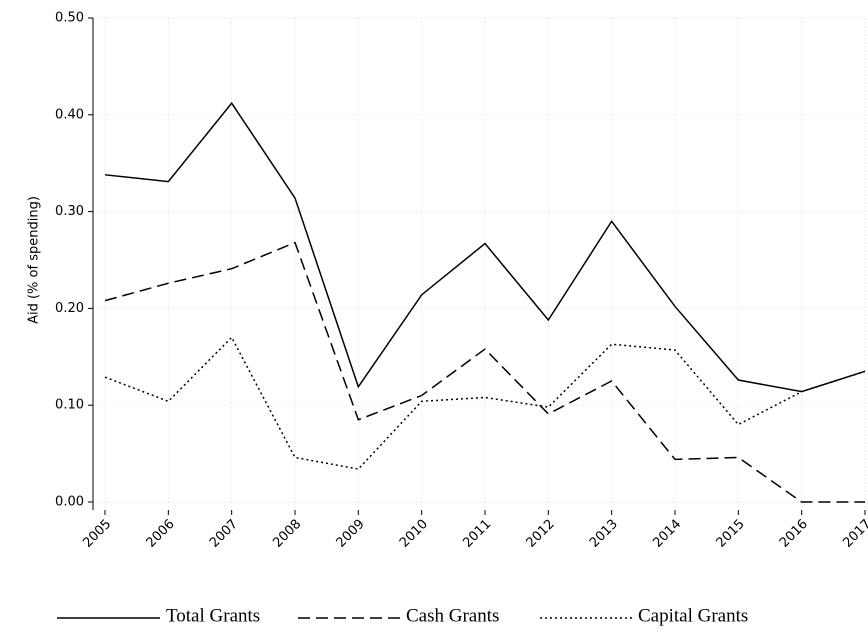 The image size is (868, 631). Describe the element at coordinates (69, 308) in the screenshot. I see `y-tick-label: 0.20` at that location.